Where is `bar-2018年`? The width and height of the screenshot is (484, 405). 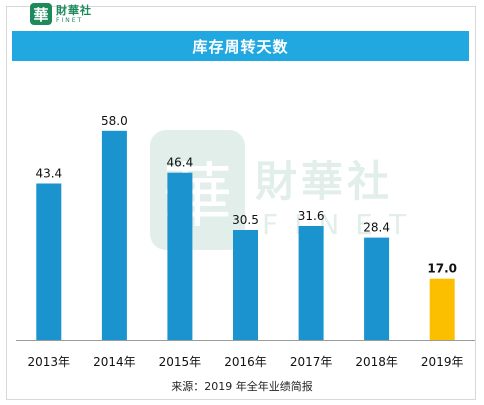 bar-2018年 is located at coordinates (377, 288).